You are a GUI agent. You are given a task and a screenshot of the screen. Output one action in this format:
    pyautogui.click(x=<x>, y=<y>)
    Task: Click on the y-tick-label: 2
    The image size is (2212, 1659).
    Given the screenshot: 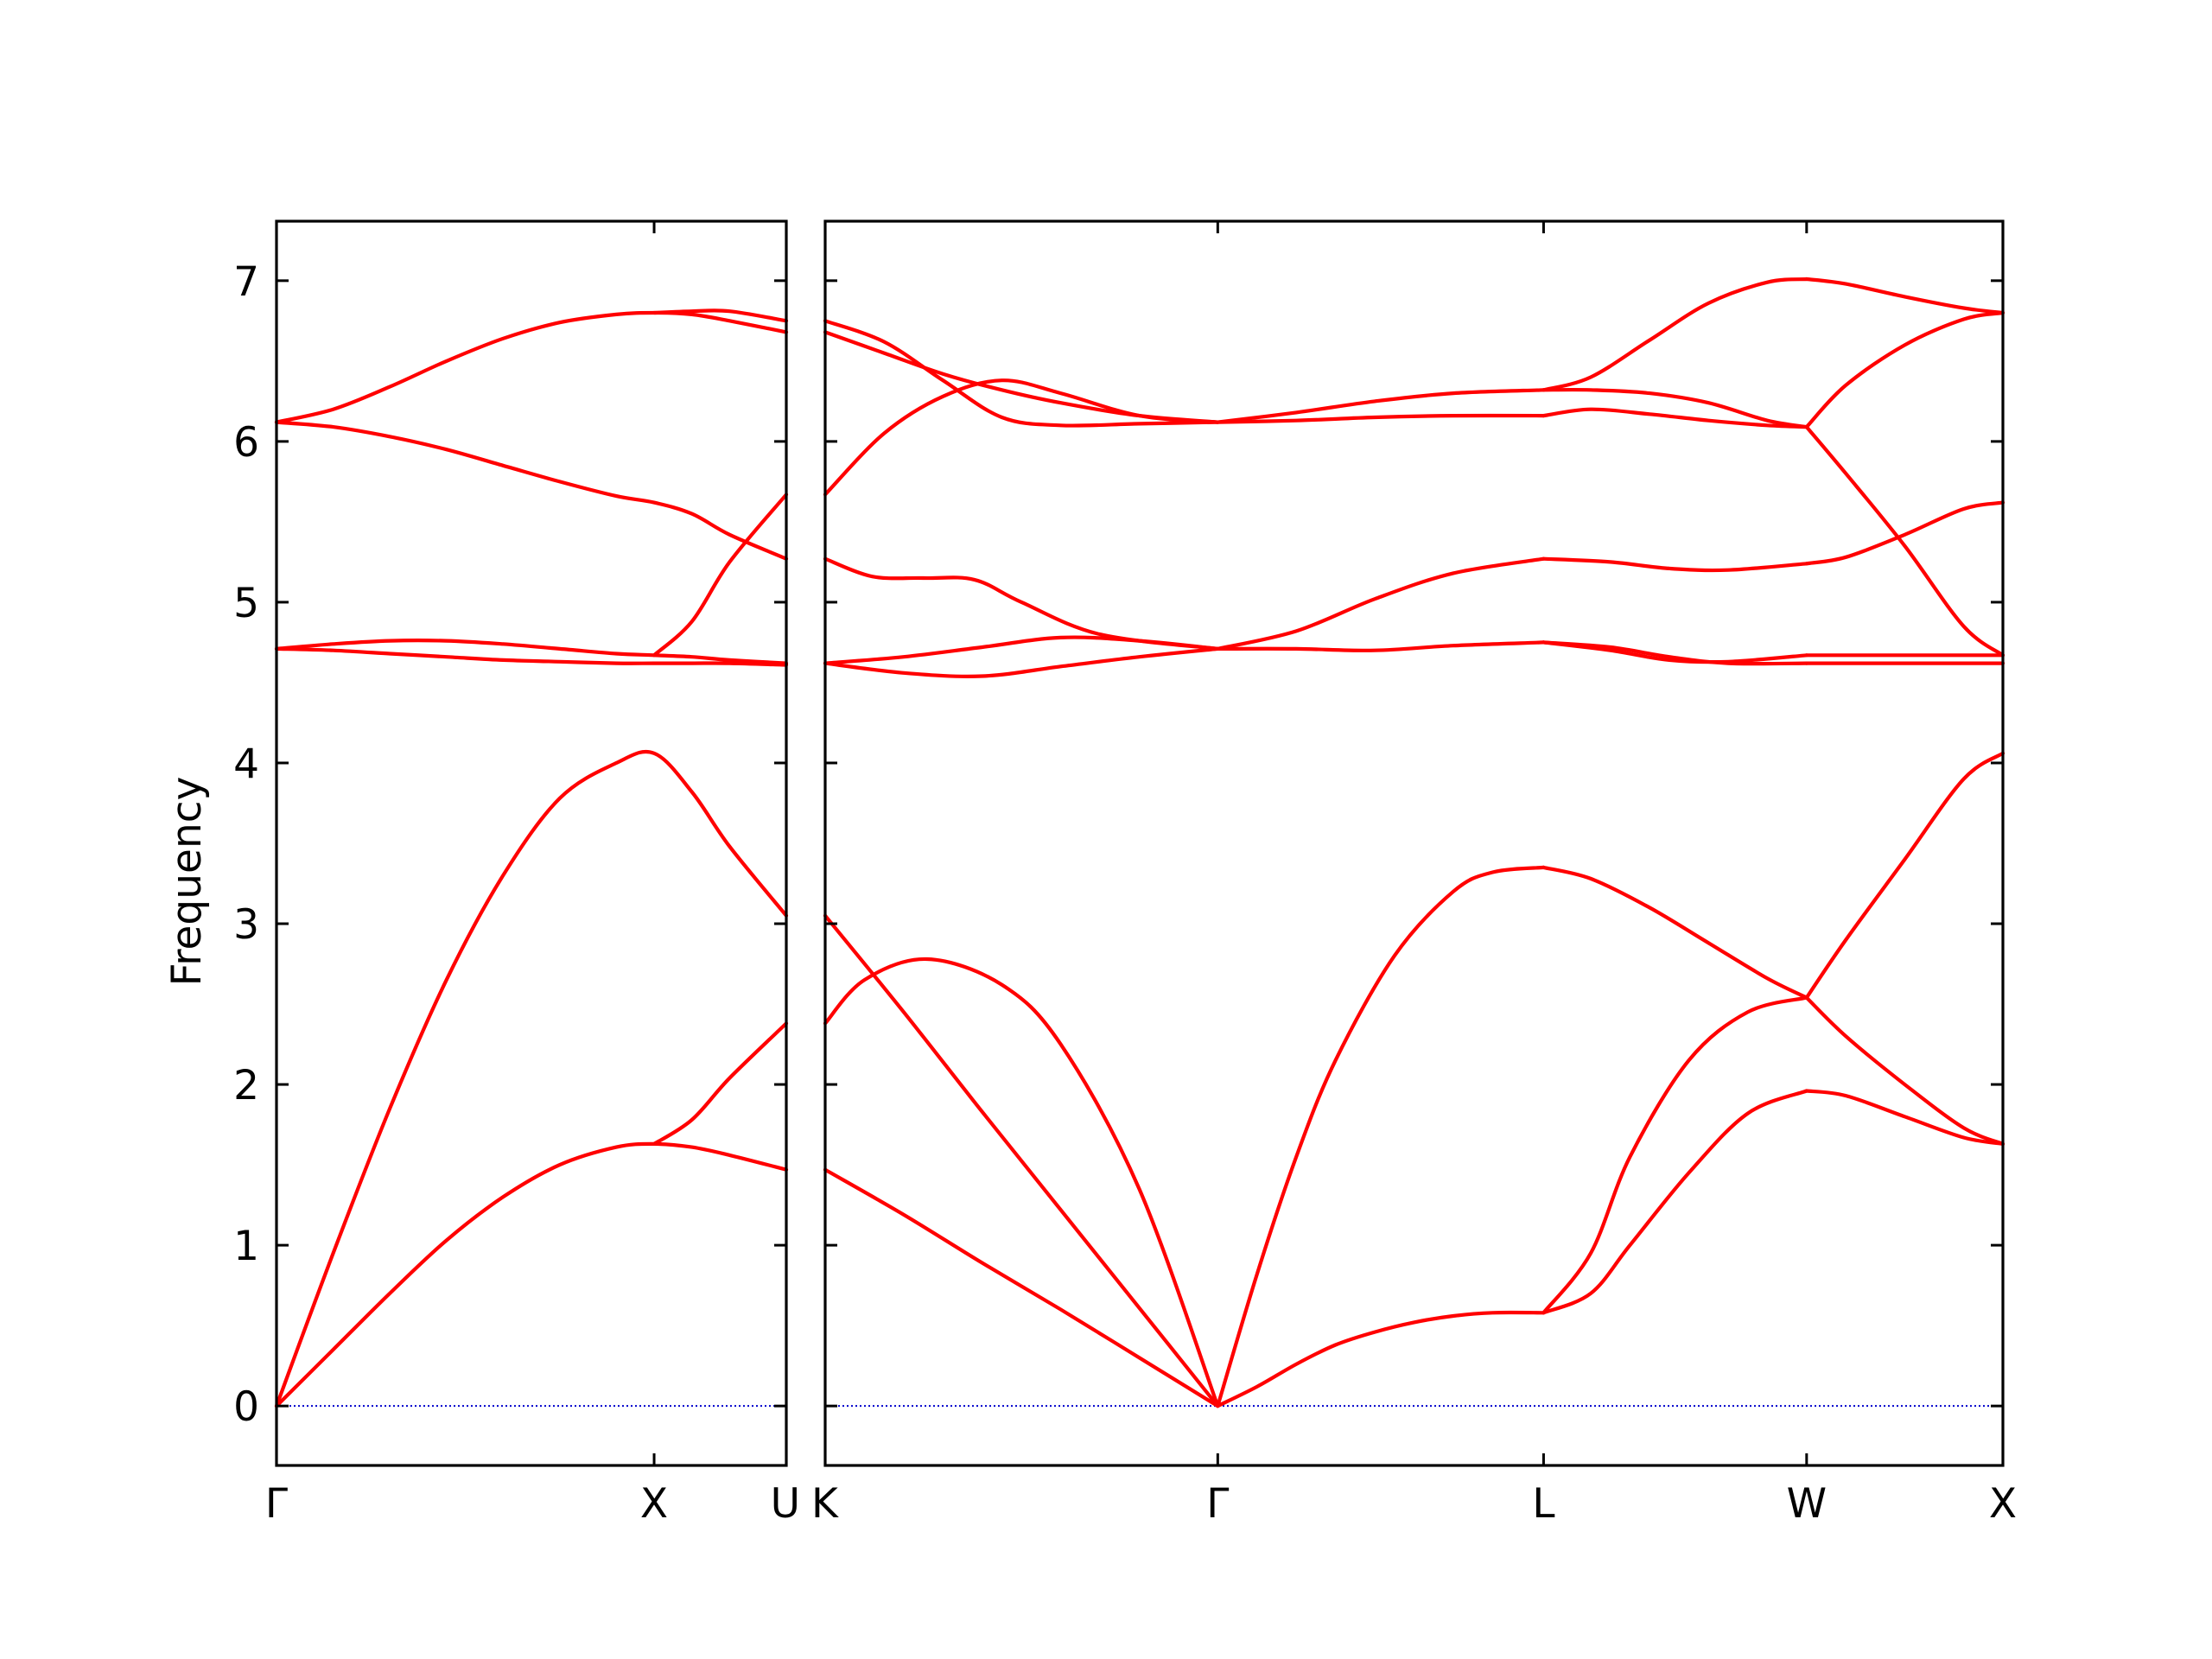 What is the action you would take?
    pyautogui.click(x=246, y=1085)
    